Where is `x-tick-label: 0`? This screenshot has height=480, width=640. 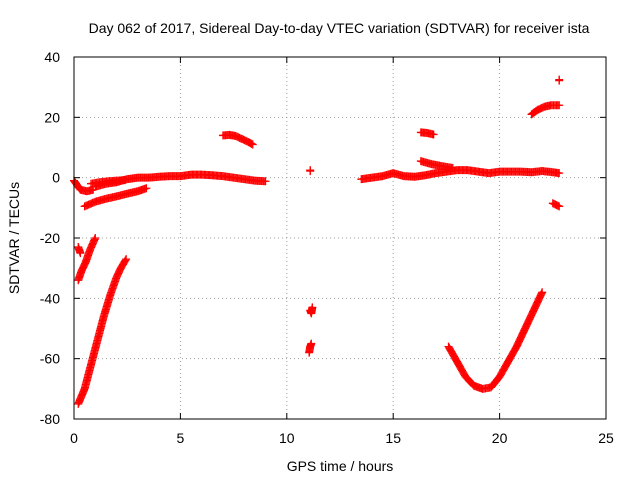
x-tick-label: 0 is located at coordinates (74, 438).